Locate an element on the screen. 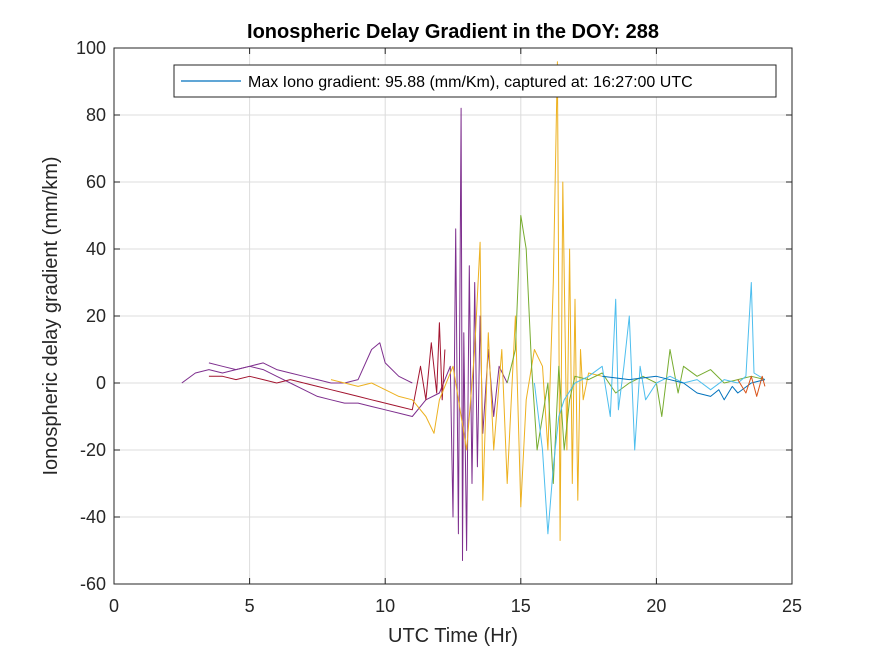 The height and width of the screenshot is (656, 875). y-tick-label: 60 is located at coordinates (96, 182).